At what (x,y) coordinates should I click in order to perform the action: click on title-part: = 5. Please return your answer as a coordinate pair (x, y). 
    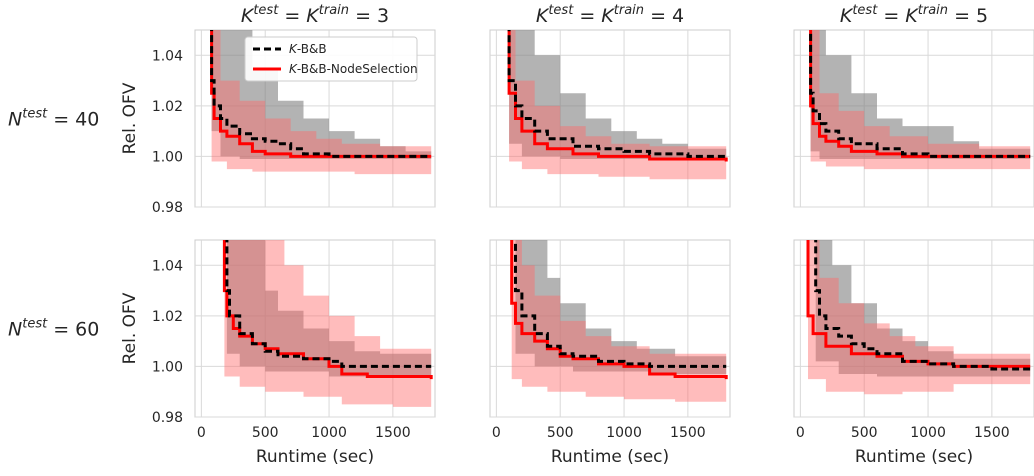
    Looking at the image, I should click on (968, 16).